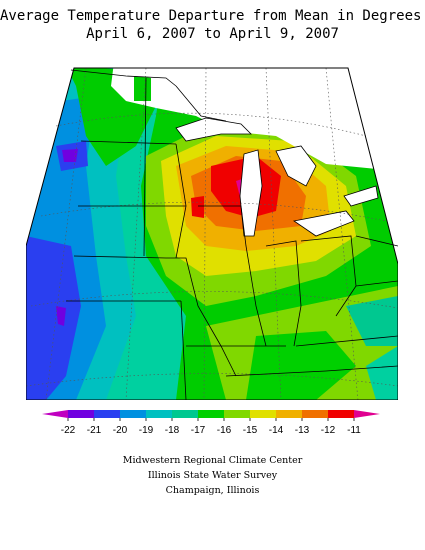  What do you see at coordinates (328, 430) in the screenshot?
I see `legend-label: -12` at bounding box center [328, 430].